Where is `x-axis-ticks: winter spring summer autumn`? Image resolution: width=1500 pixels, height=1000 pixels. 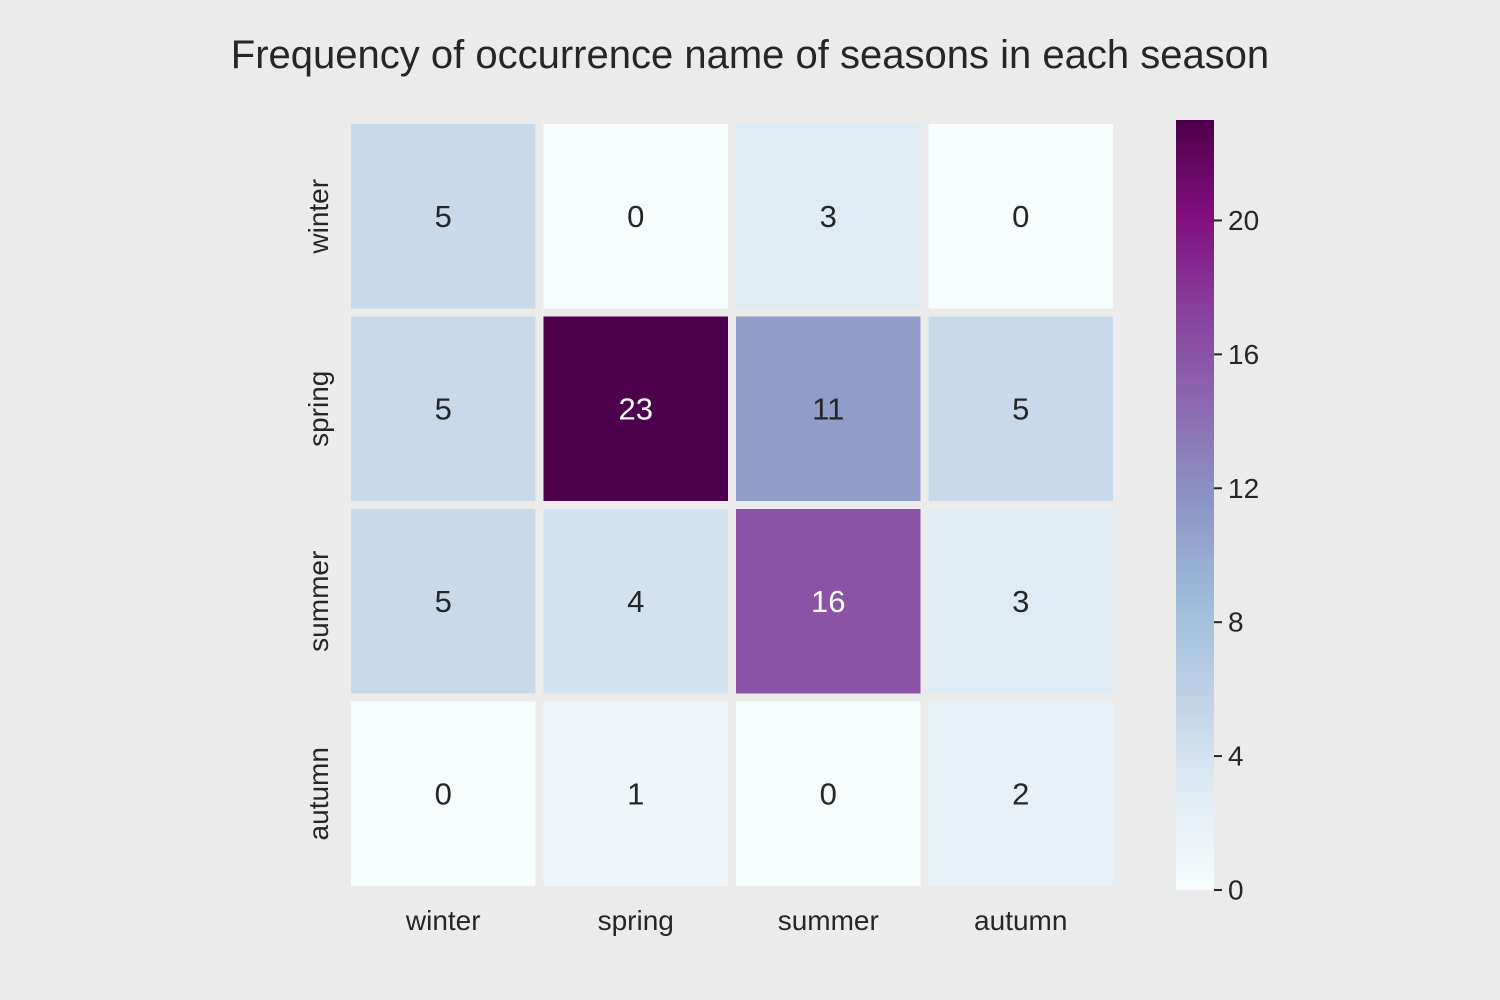
x-axis-ticks: winter spring summer autumn is located at coordinates (736, 920).